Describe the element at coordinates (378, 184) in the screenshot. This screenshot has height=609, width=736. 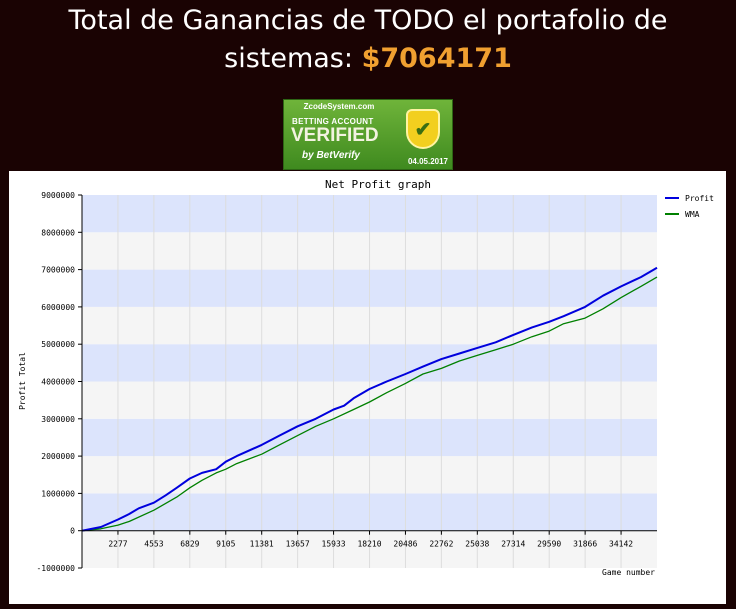
I see `chart-title: Net Profit graph` at that location.